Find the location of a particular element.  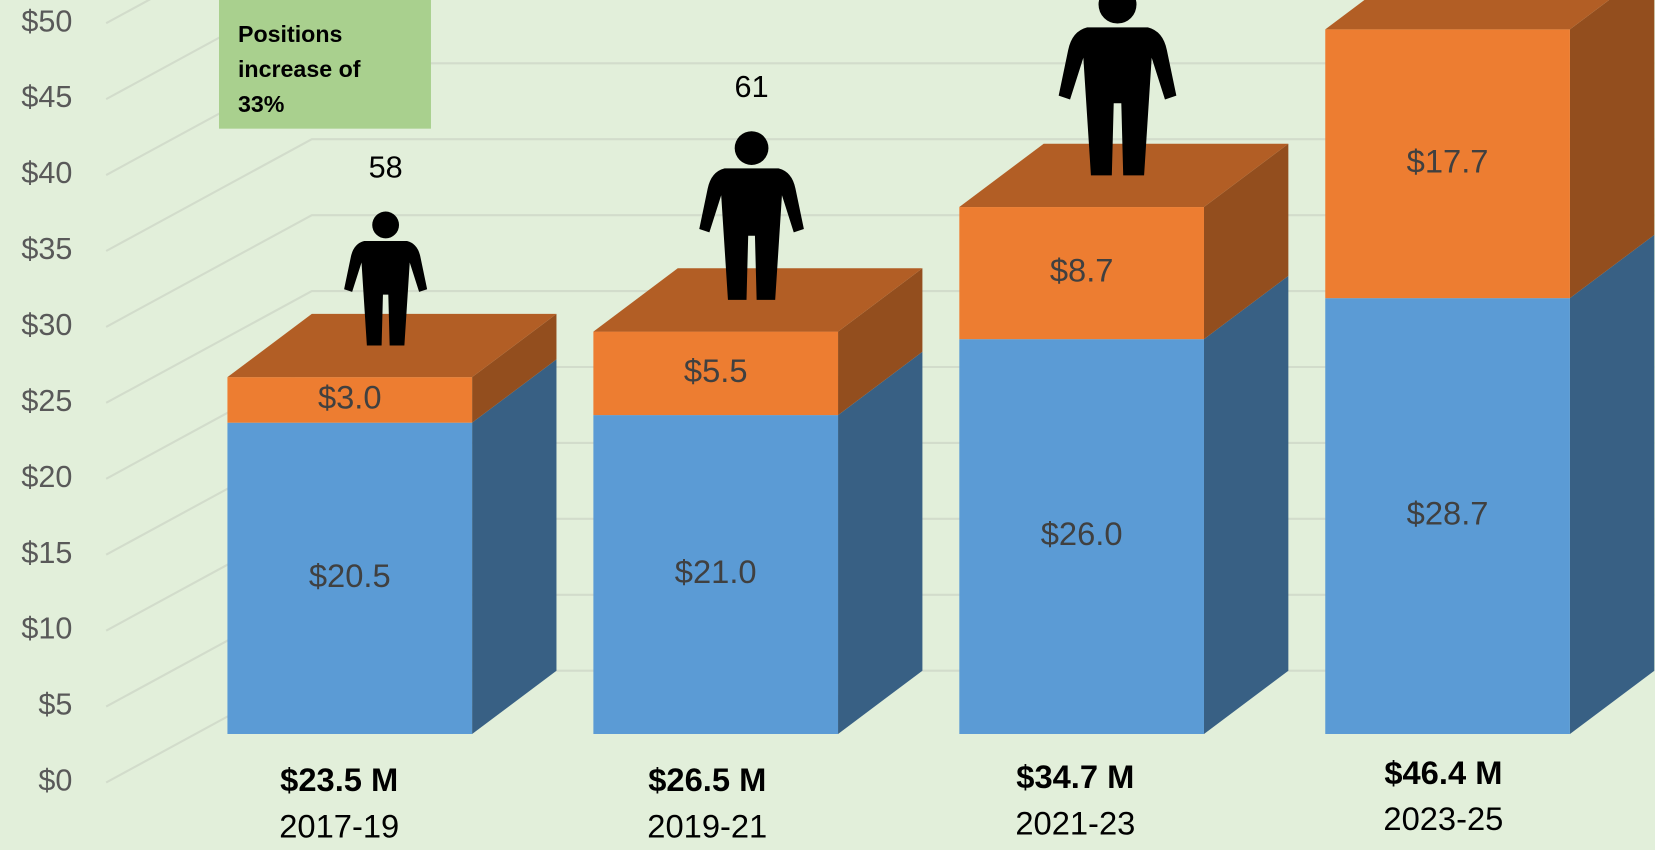

value-label: $3.0 is located at coordinates (350, 397).